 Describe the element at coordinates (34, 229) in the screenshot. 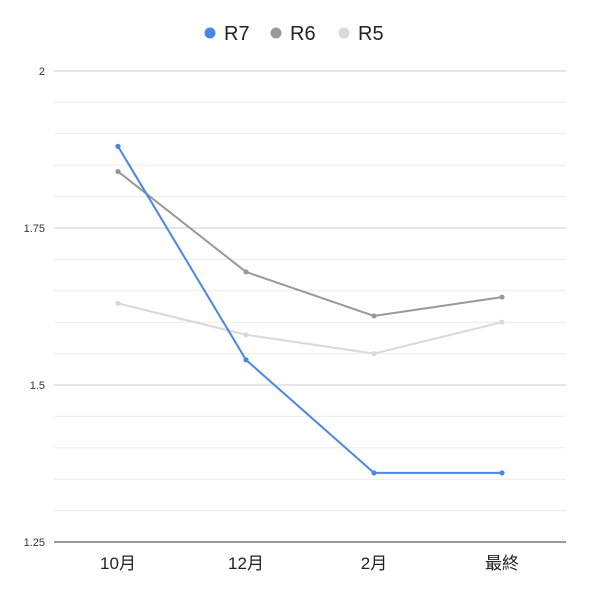

I see `y-tick-label: 1.75` at that location.